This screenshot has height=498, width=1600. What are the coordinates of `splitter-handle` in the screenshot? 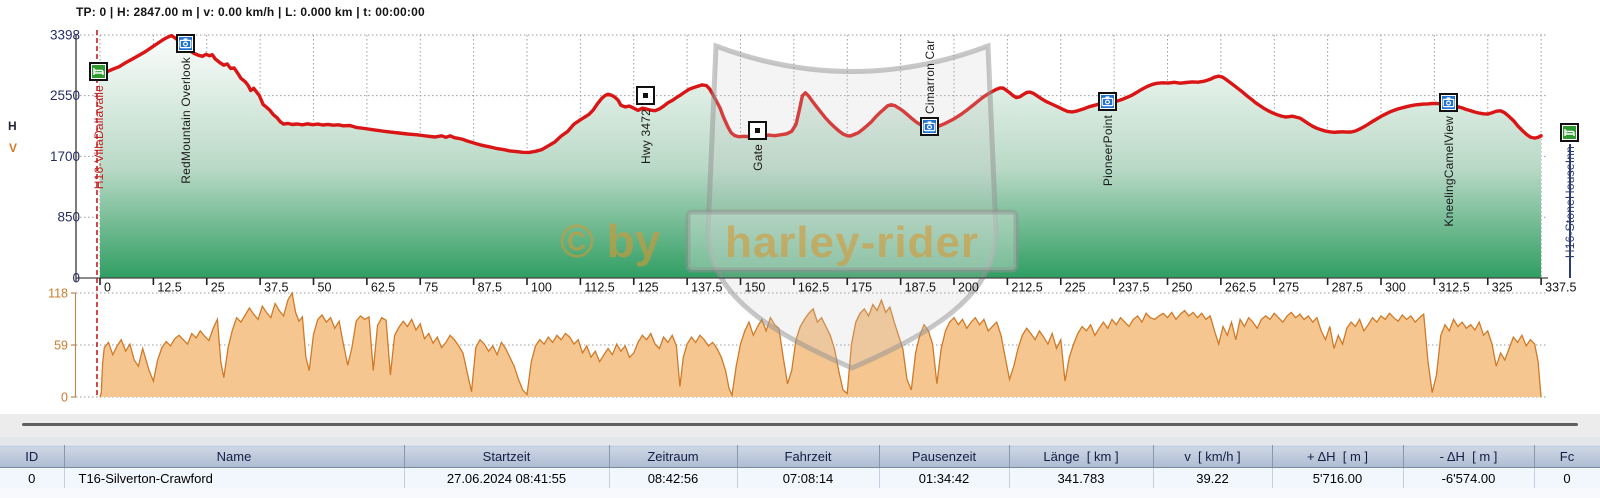 It's located at (800, 424).